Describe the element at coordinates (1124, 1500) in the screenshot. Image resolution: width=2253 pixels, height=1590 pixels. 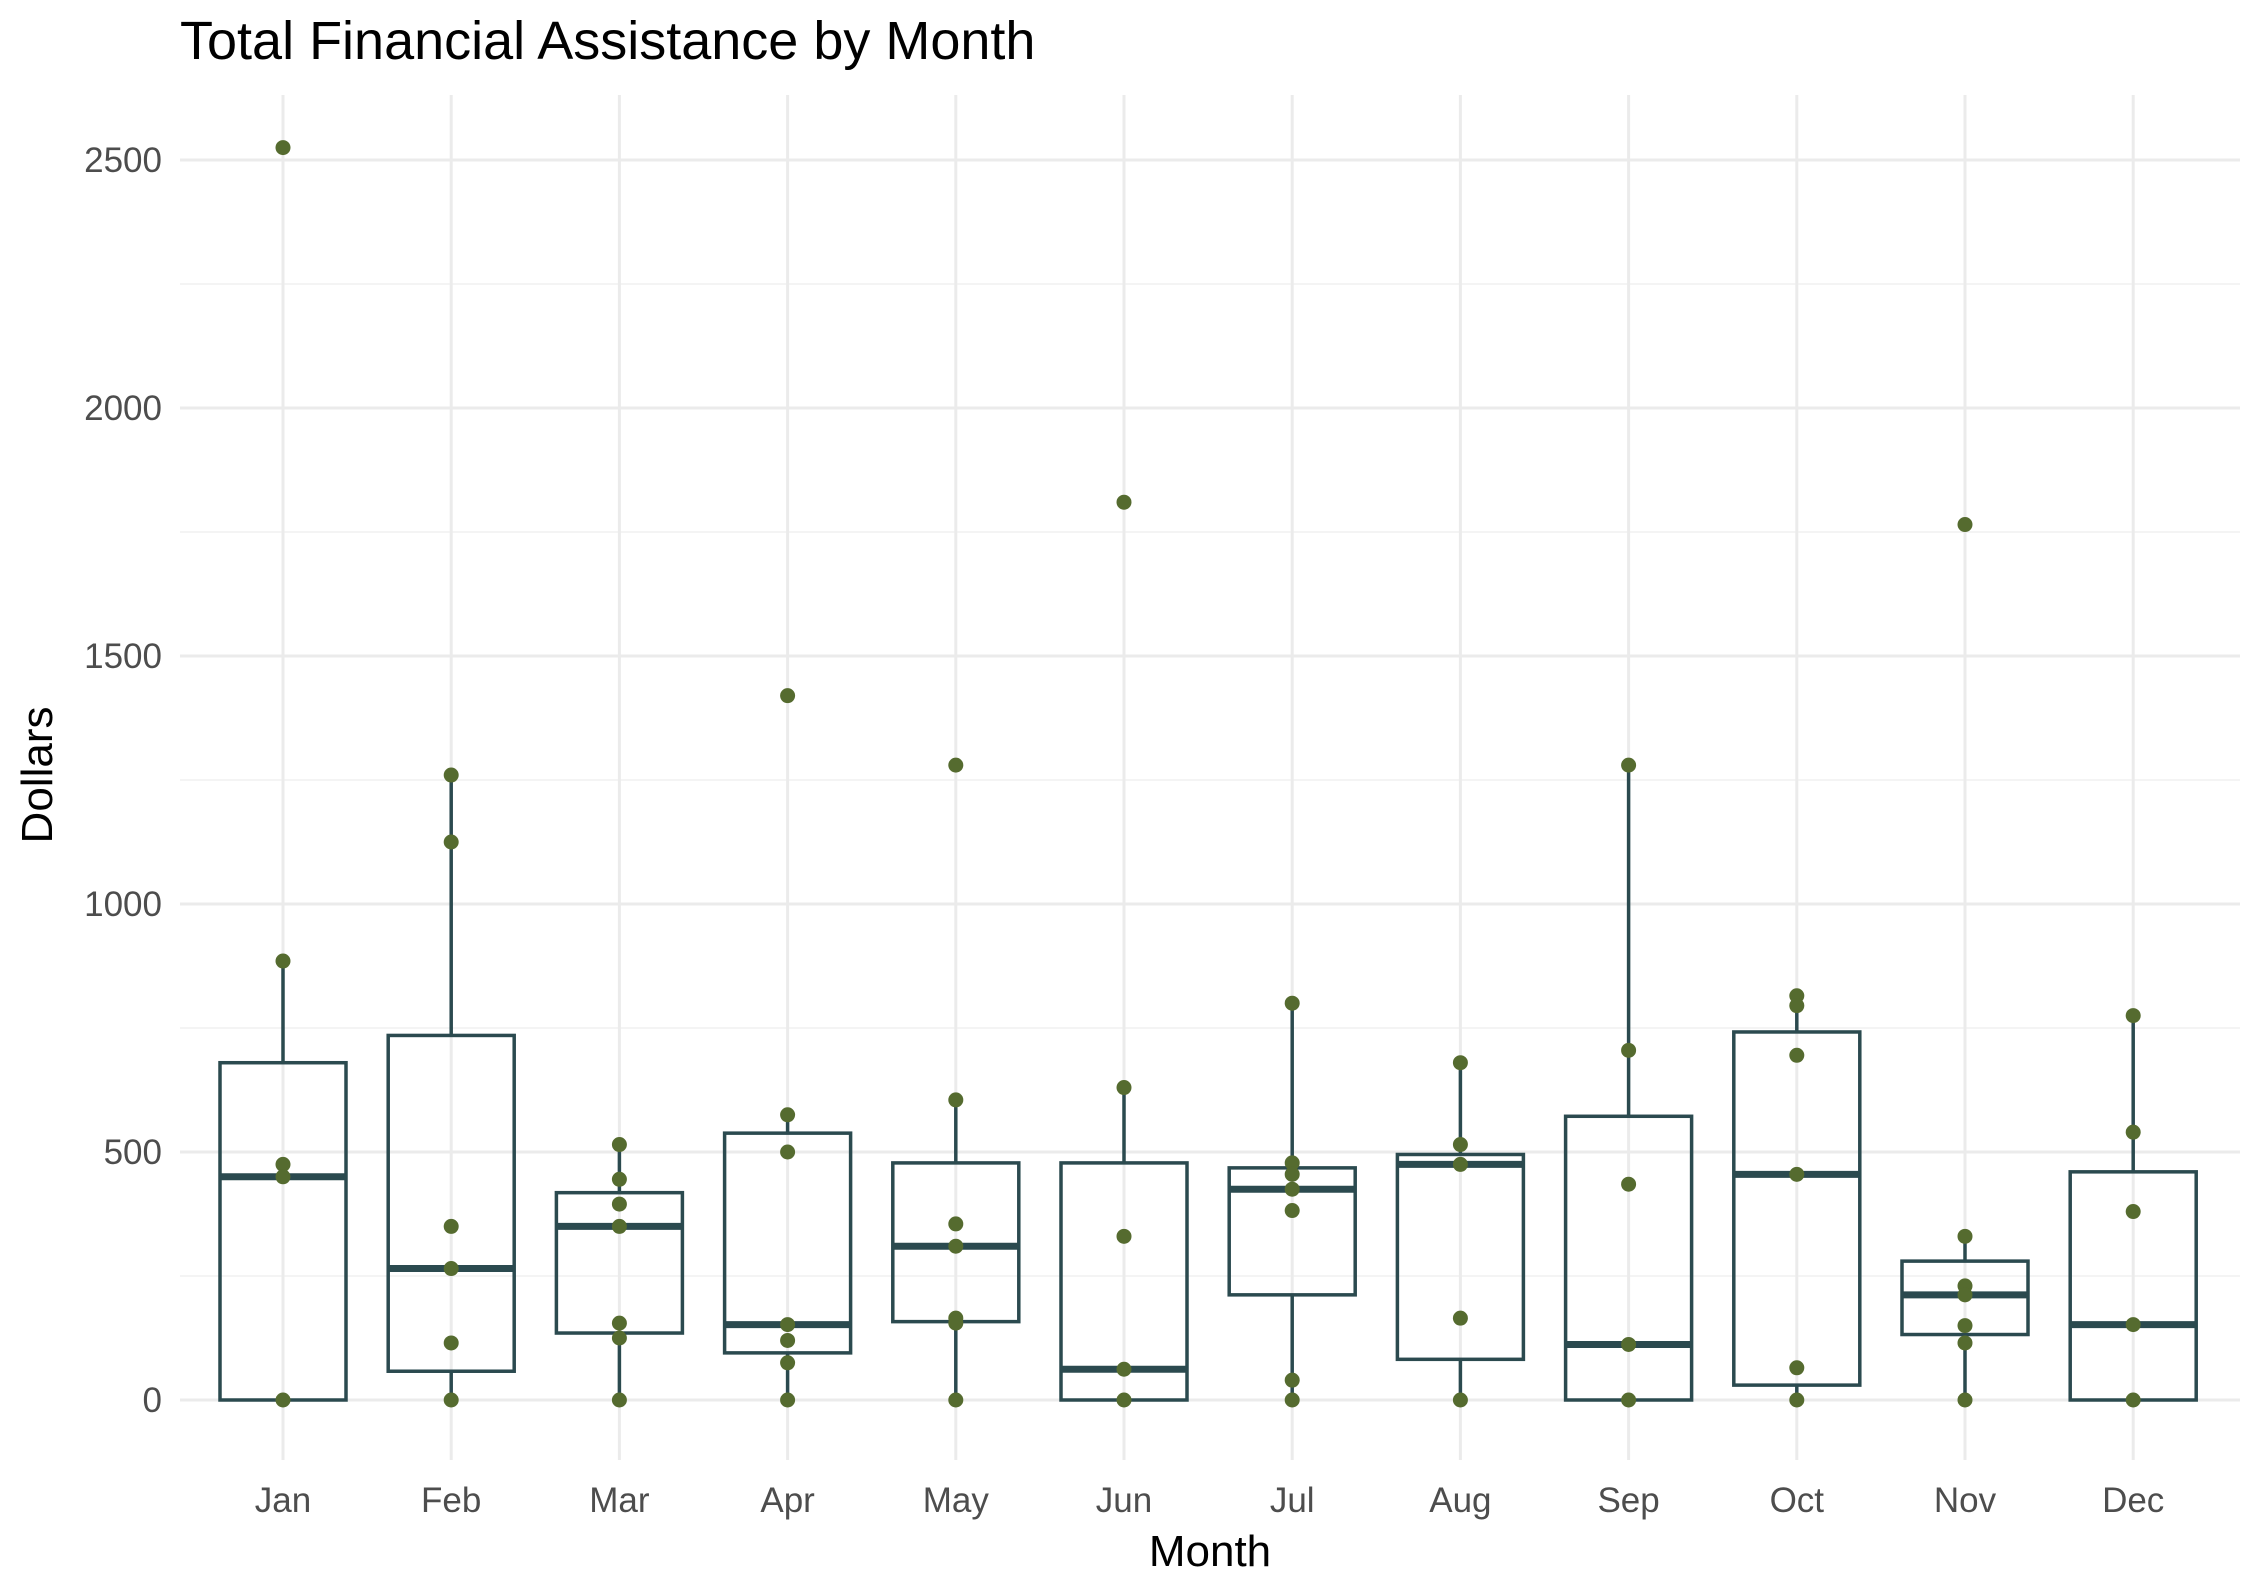
I see `x-tick-label: Jun` at that location.